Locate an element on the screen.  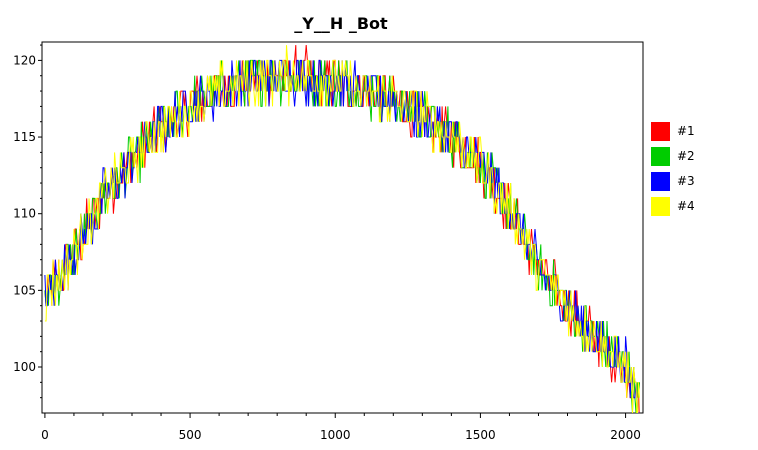
y-tick-label: 100 is located at coordinates (24, 367).